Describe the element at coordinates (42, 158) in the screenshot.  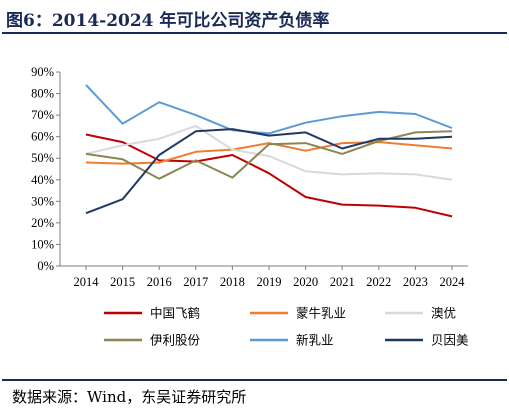
I see `y-tick-label: 50%` at that location.